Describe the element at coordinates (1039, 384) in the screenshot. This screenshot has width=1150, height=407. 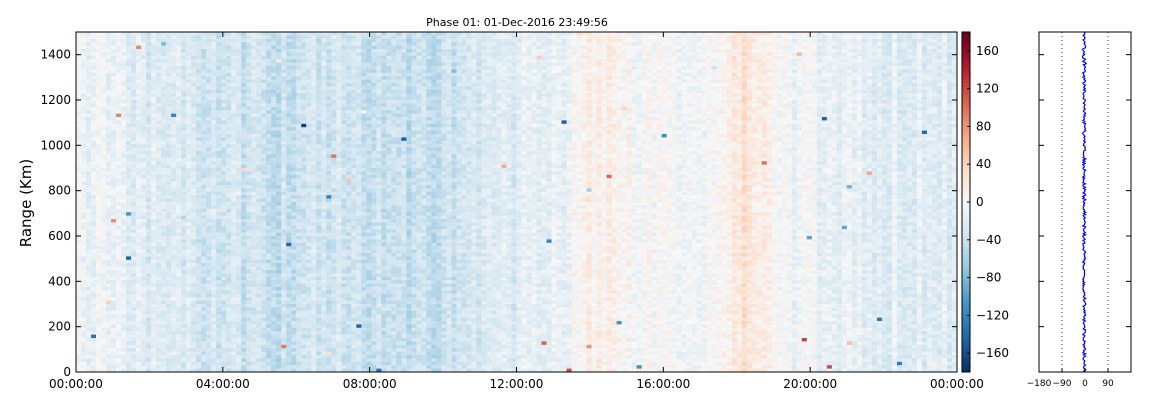
I see `side-x-tick-label: −180` at that location.